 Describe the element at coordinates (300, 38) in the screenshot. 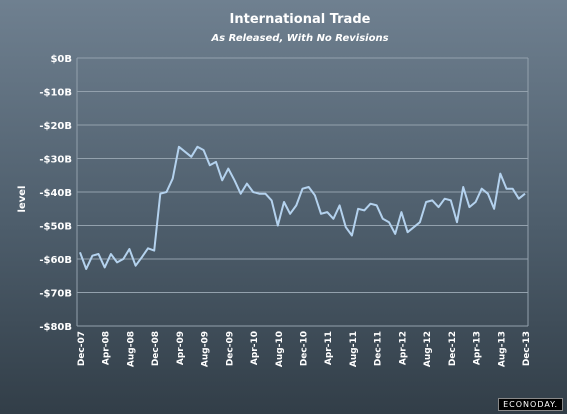

I see `chart-subtitle: As Released, With No Revisions` at that location.